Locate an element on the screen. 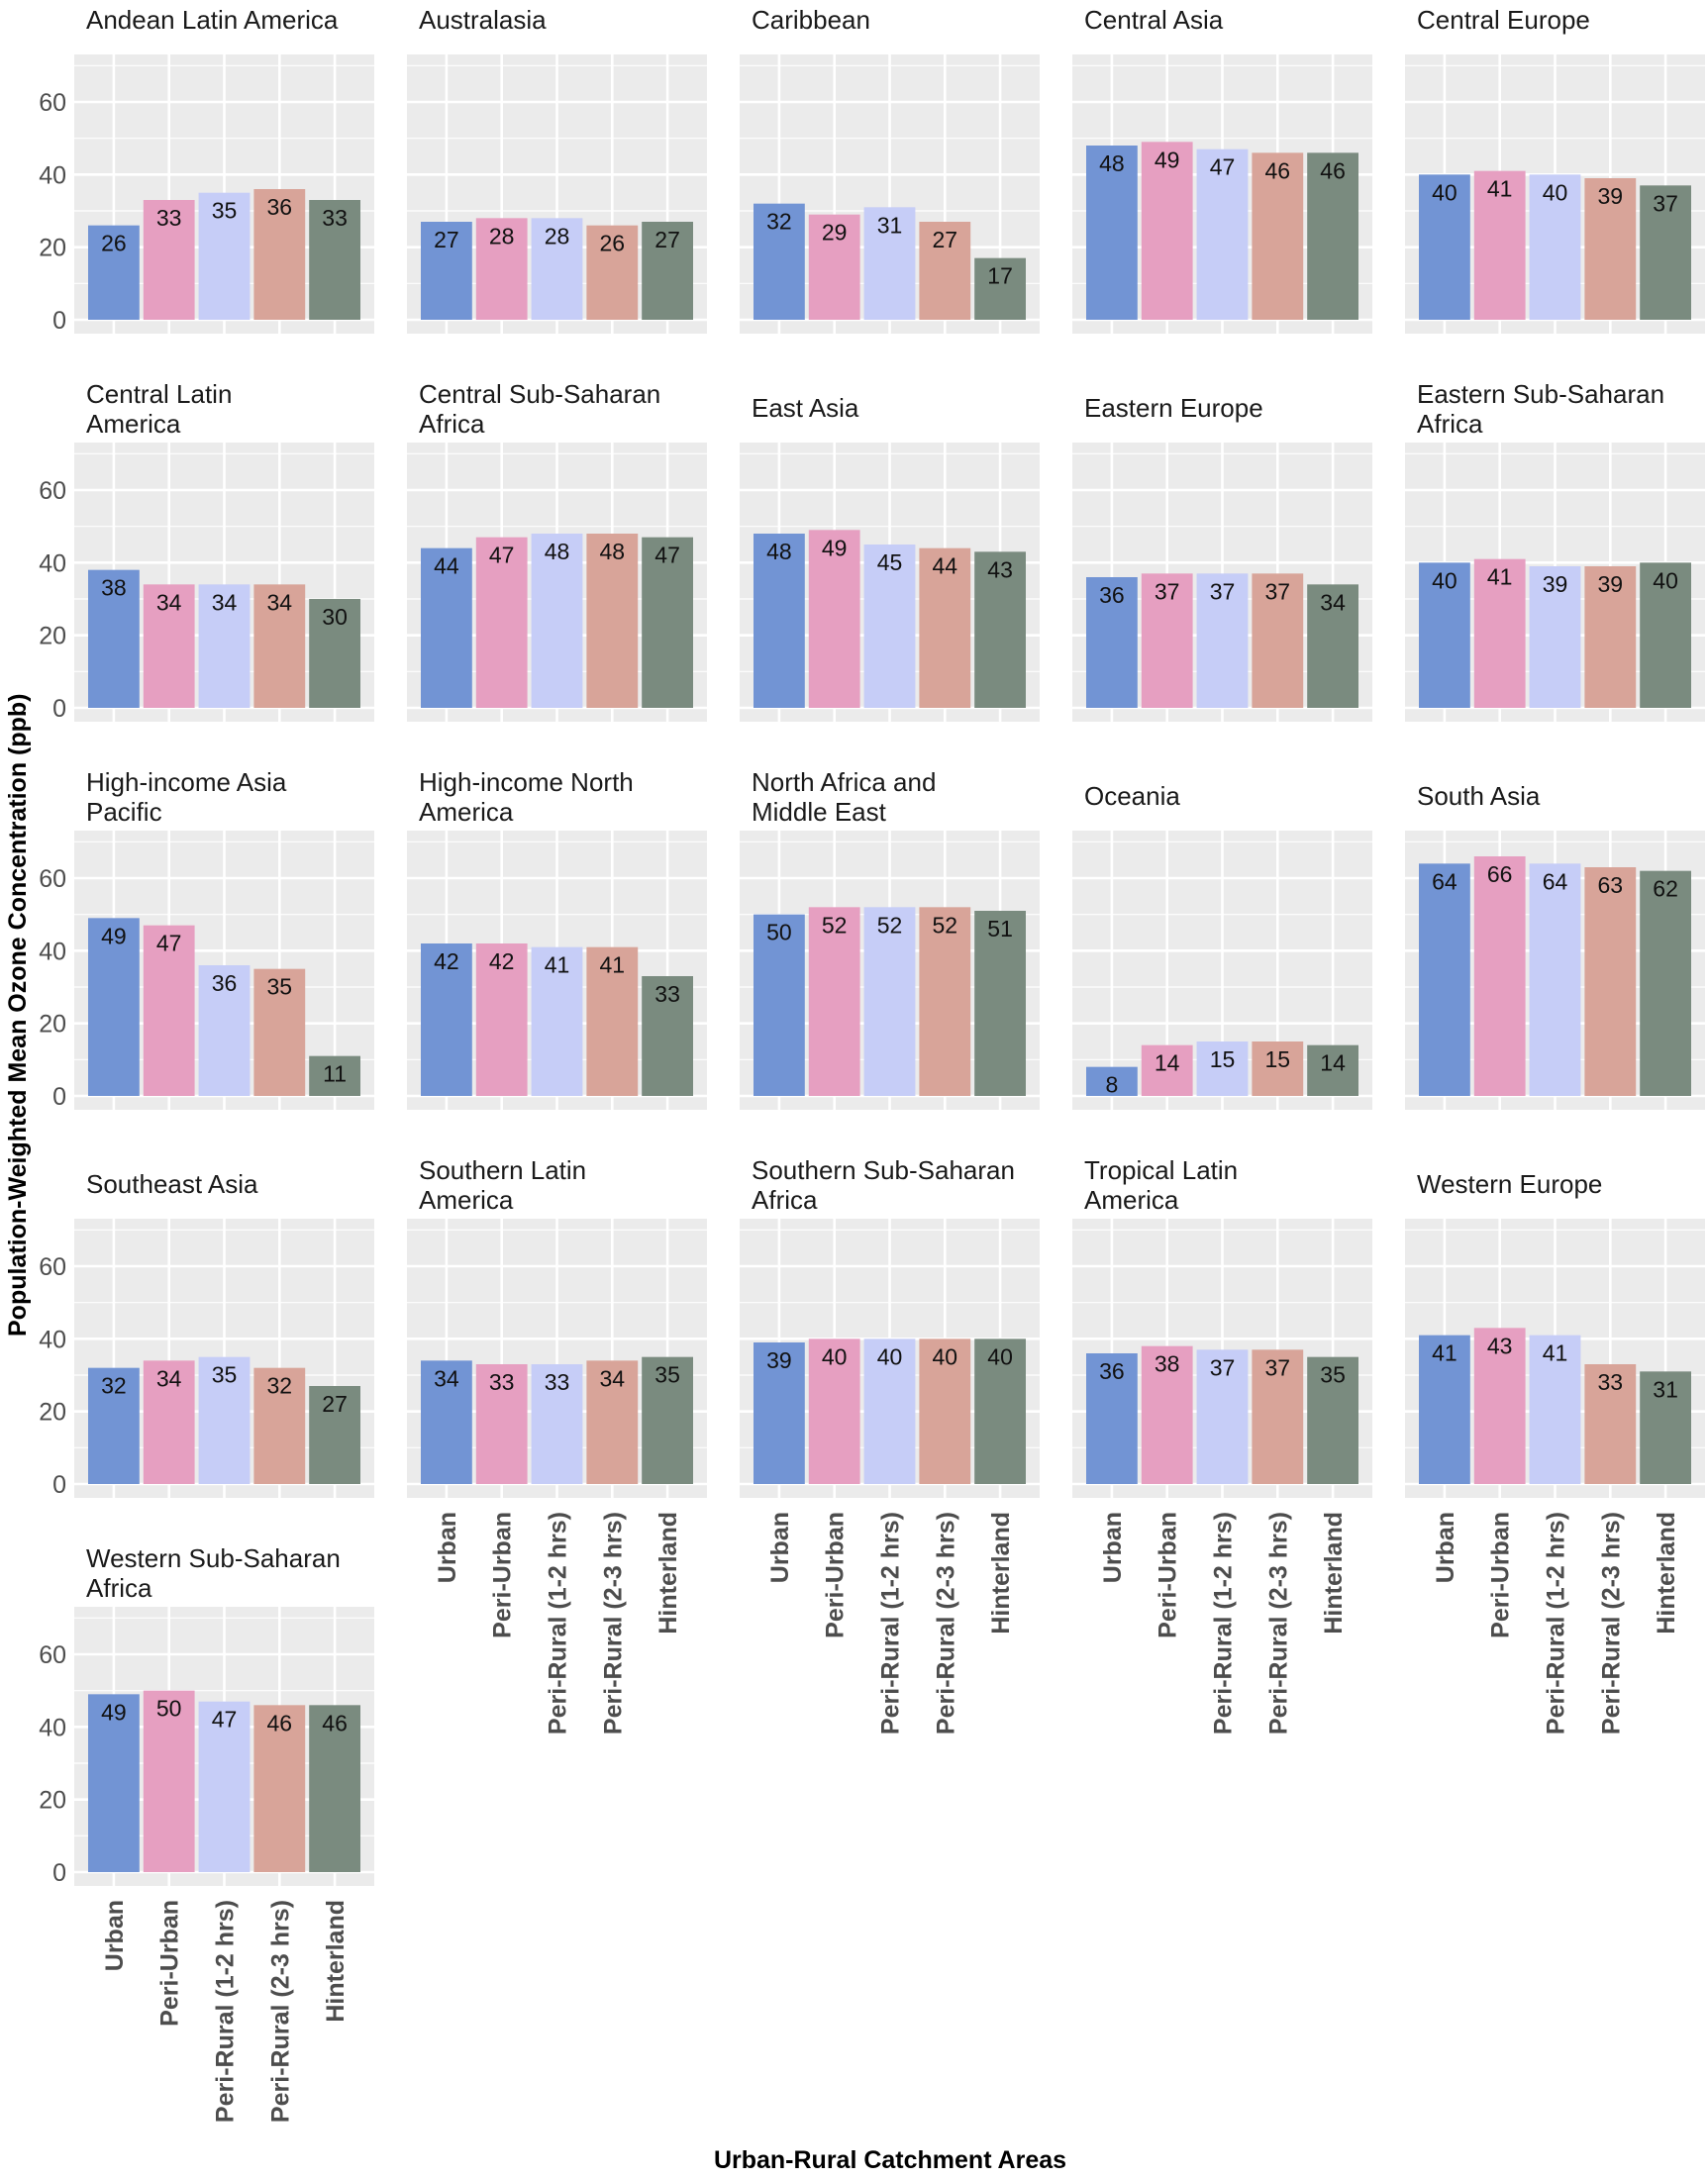 This screenshot has width=1708, height=2180. bar-value-label: 26 is located at coordinates (114, 243).